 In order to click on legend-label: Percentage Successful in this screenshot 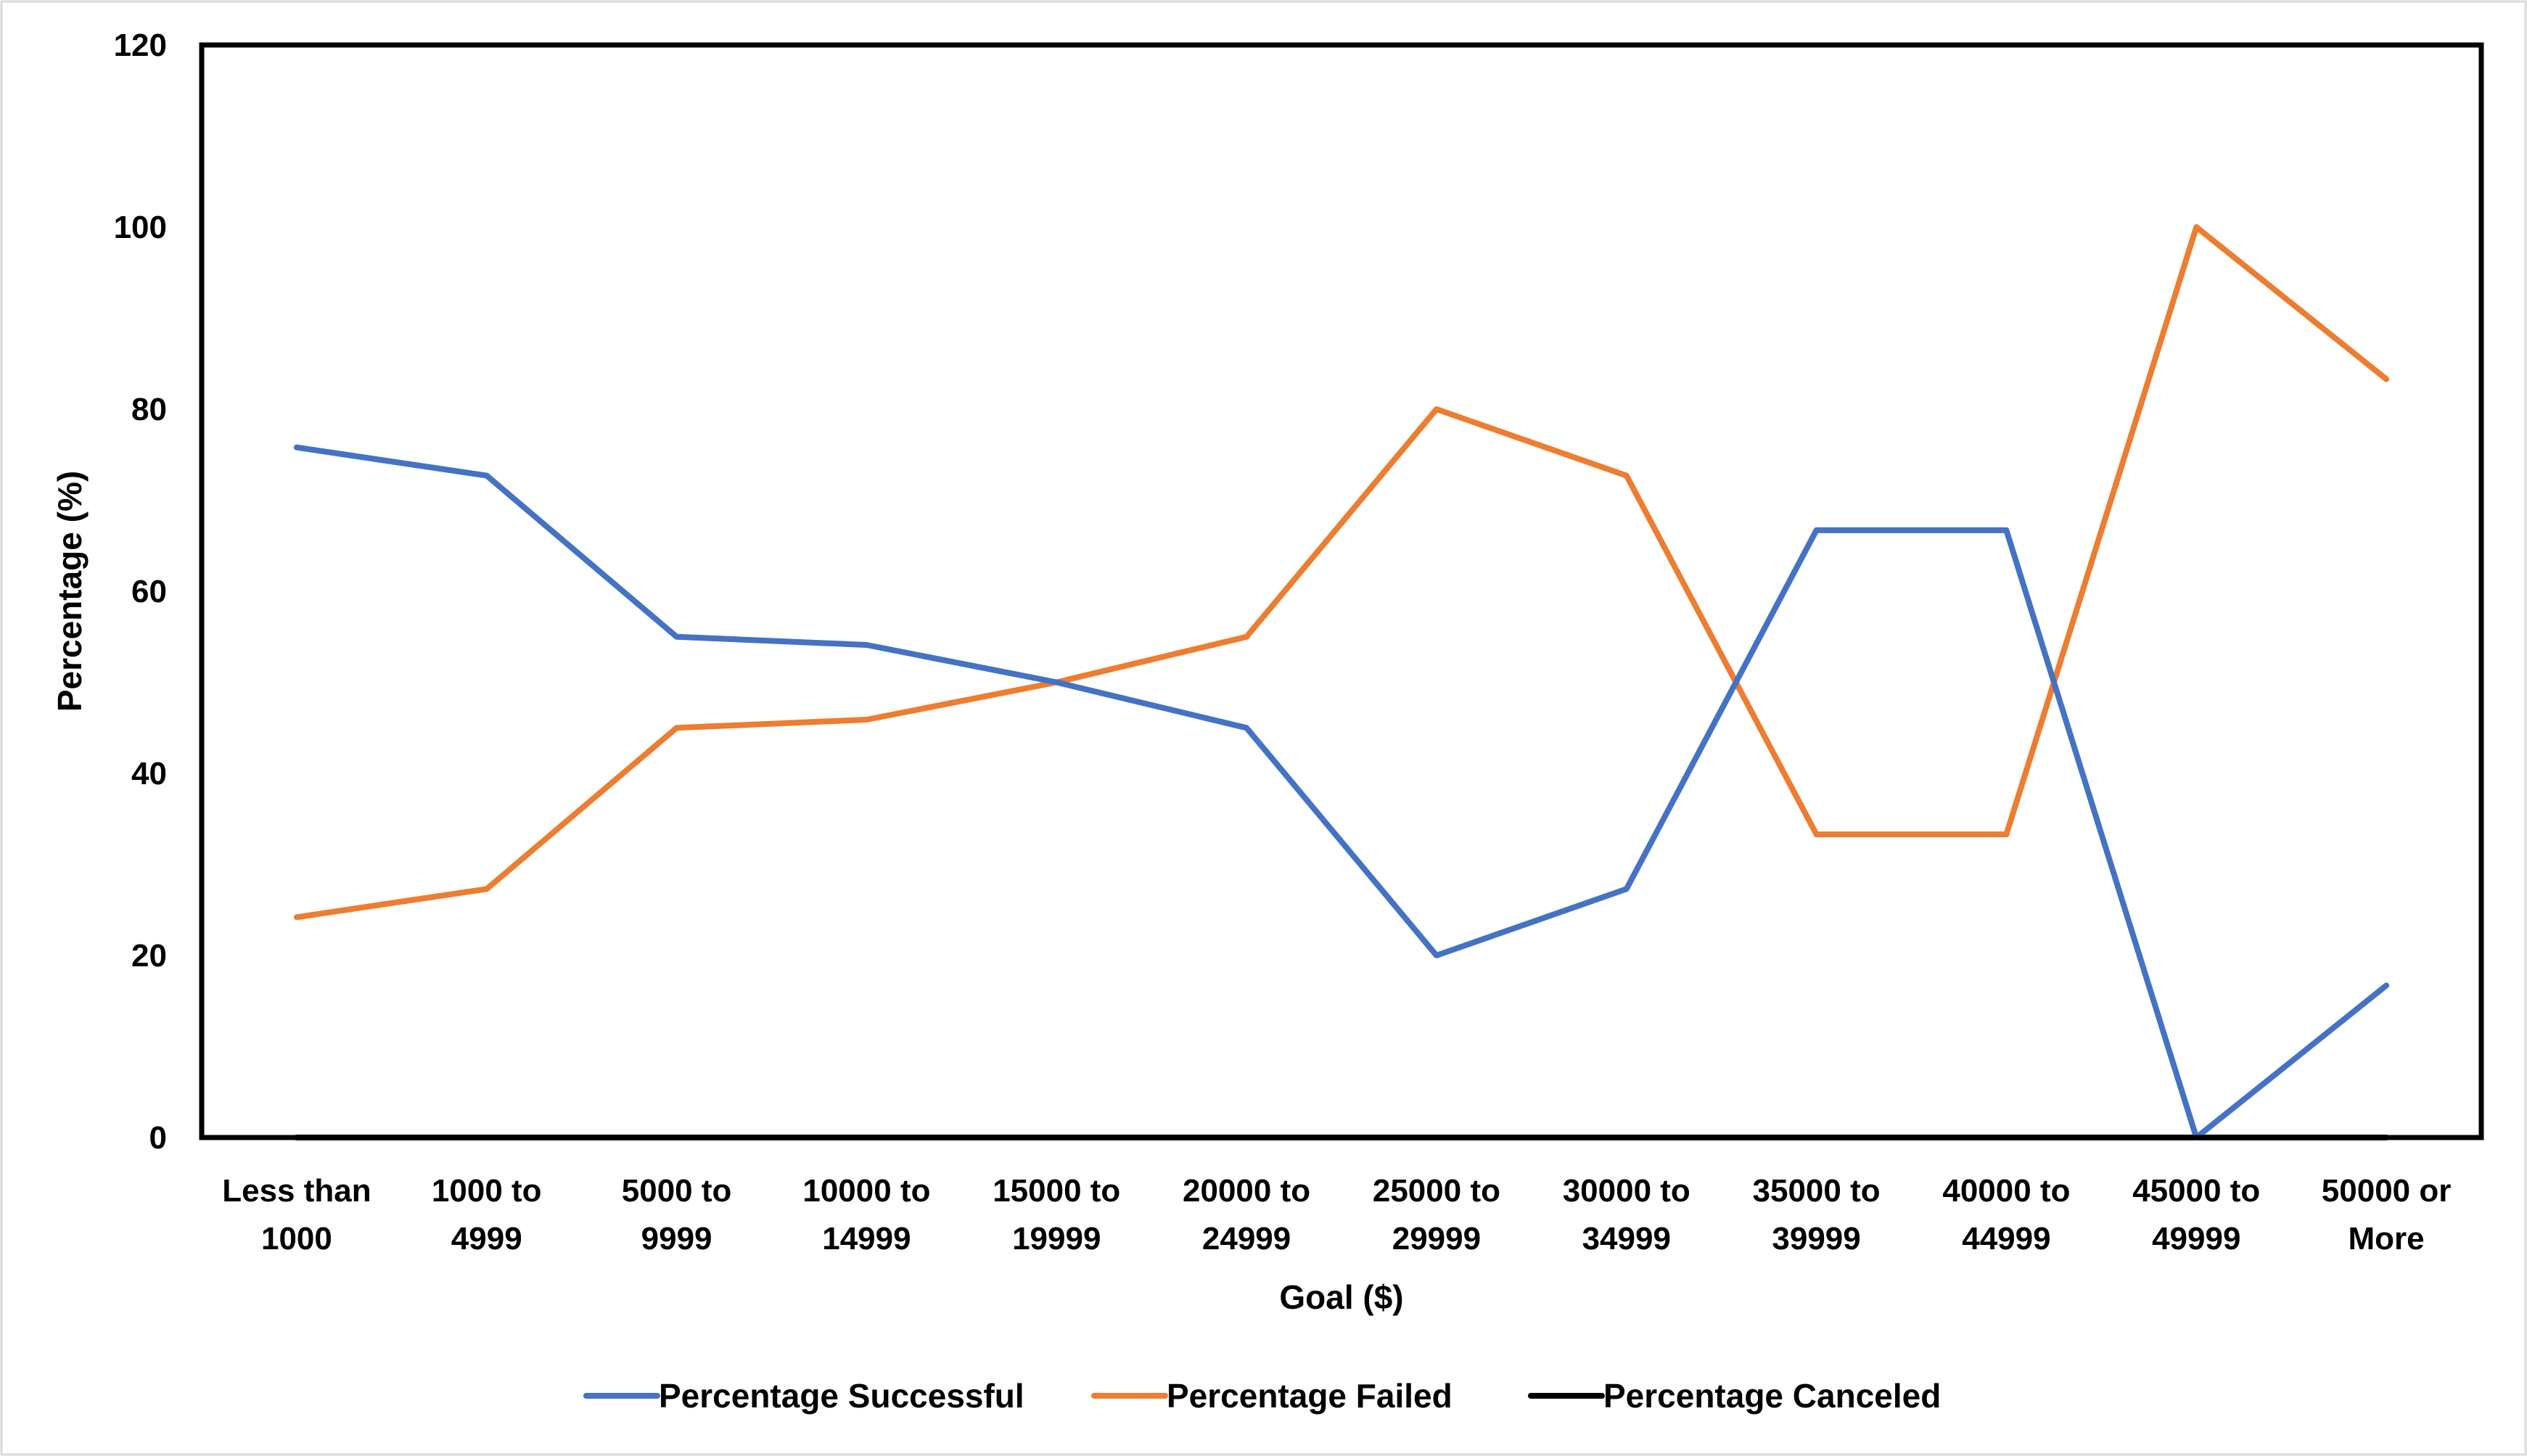, I will do `click(841, 1396)`.